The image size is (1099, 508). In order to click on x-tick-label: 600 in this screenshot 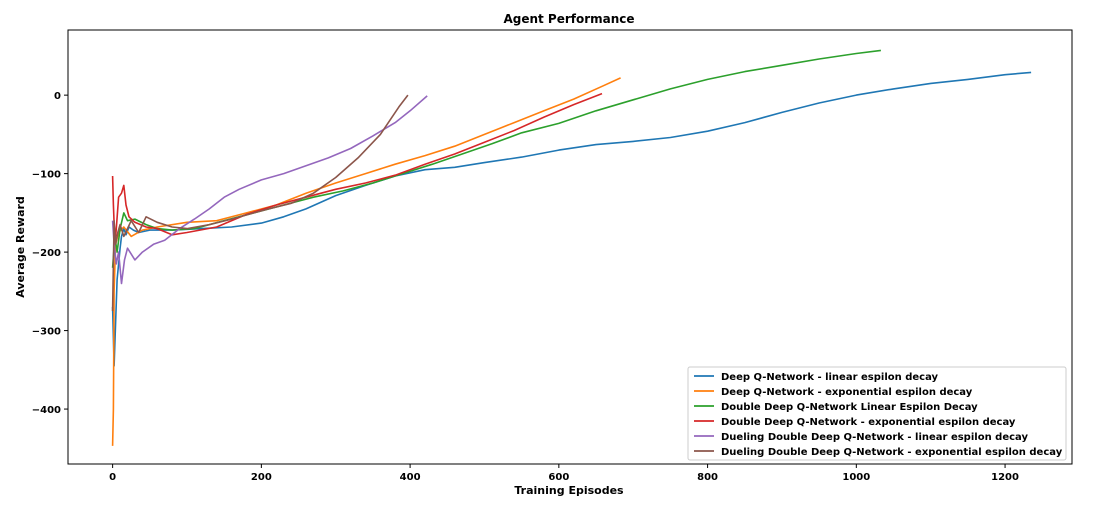, I will do `click(558, 477)`.